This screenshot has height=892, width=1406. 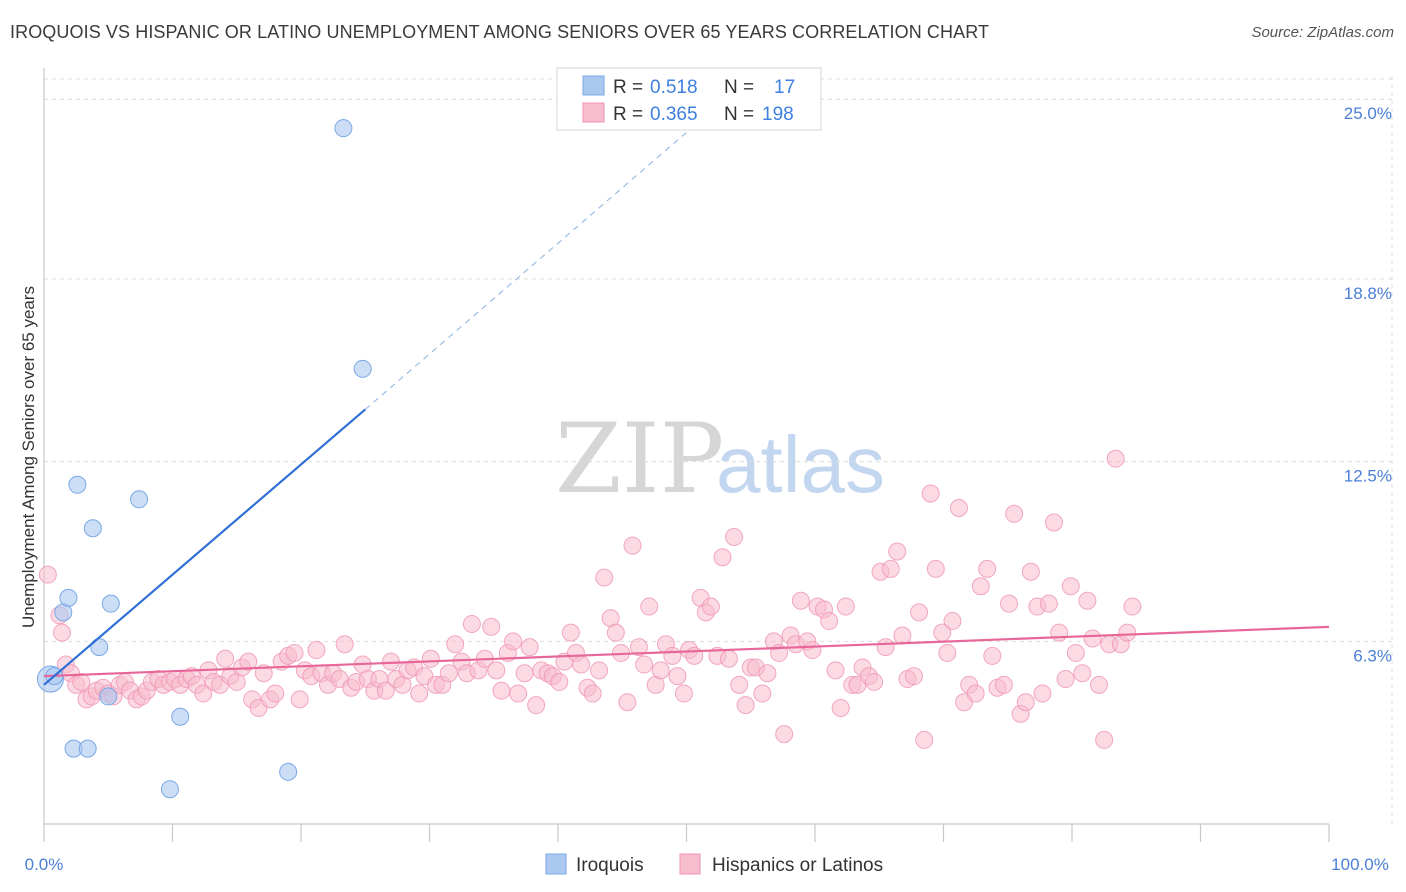 What do you see at coordinates (628, 114) in the screenshot?
I see `legend-r-label-2: R =` at bounding box center [628, 114].